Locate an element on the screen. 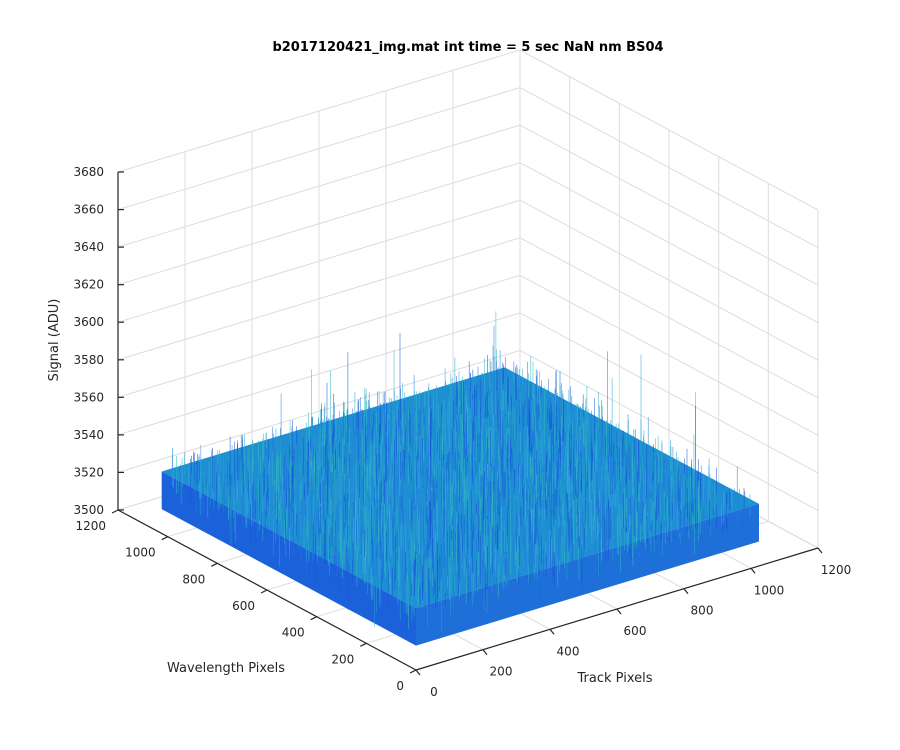  z-axis-label: Signal (ADU) is located at coordinates (54, 340).